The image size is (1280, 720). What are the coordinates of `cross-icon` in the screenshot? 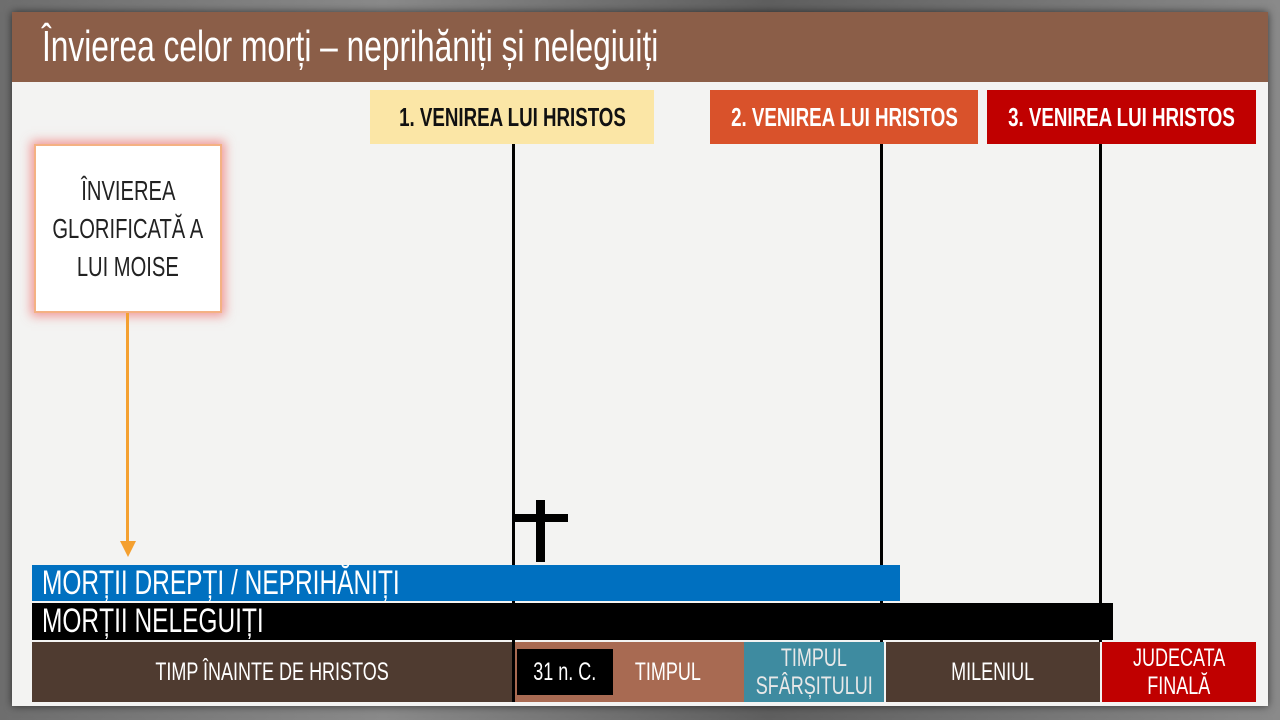 It's located at (541, 531).